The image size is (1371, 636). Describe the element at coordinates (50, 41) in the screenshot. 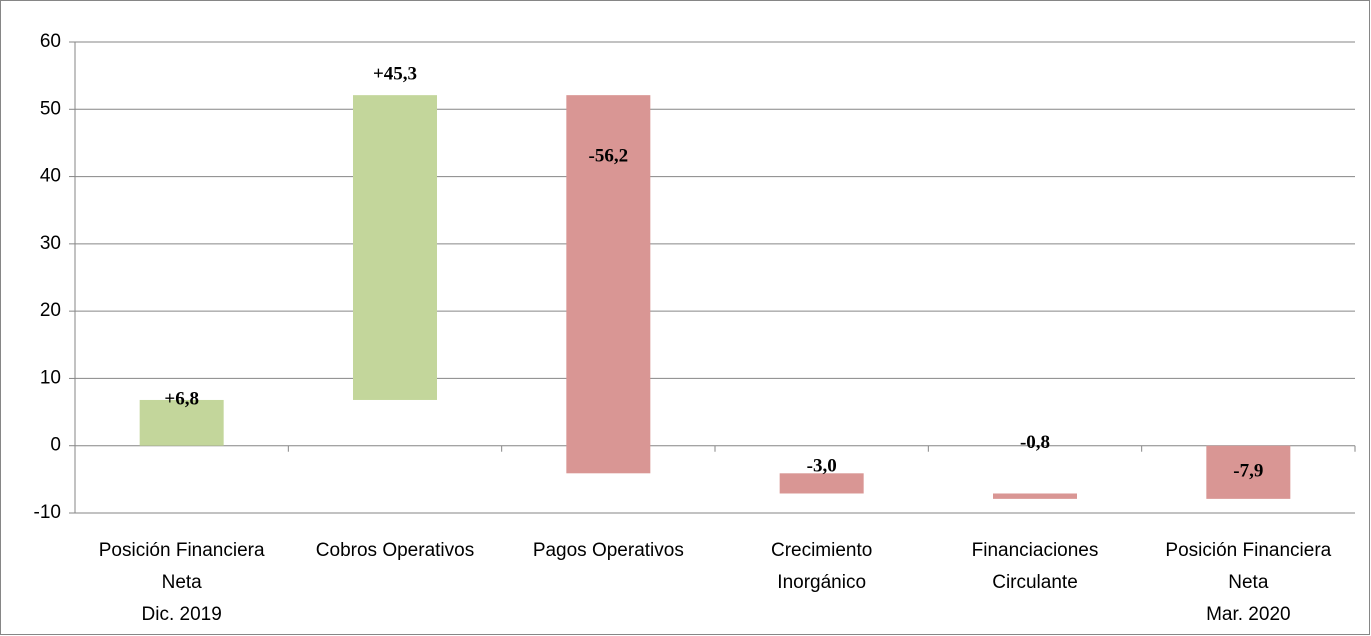

I see `y-tick-label: 60` at that location.